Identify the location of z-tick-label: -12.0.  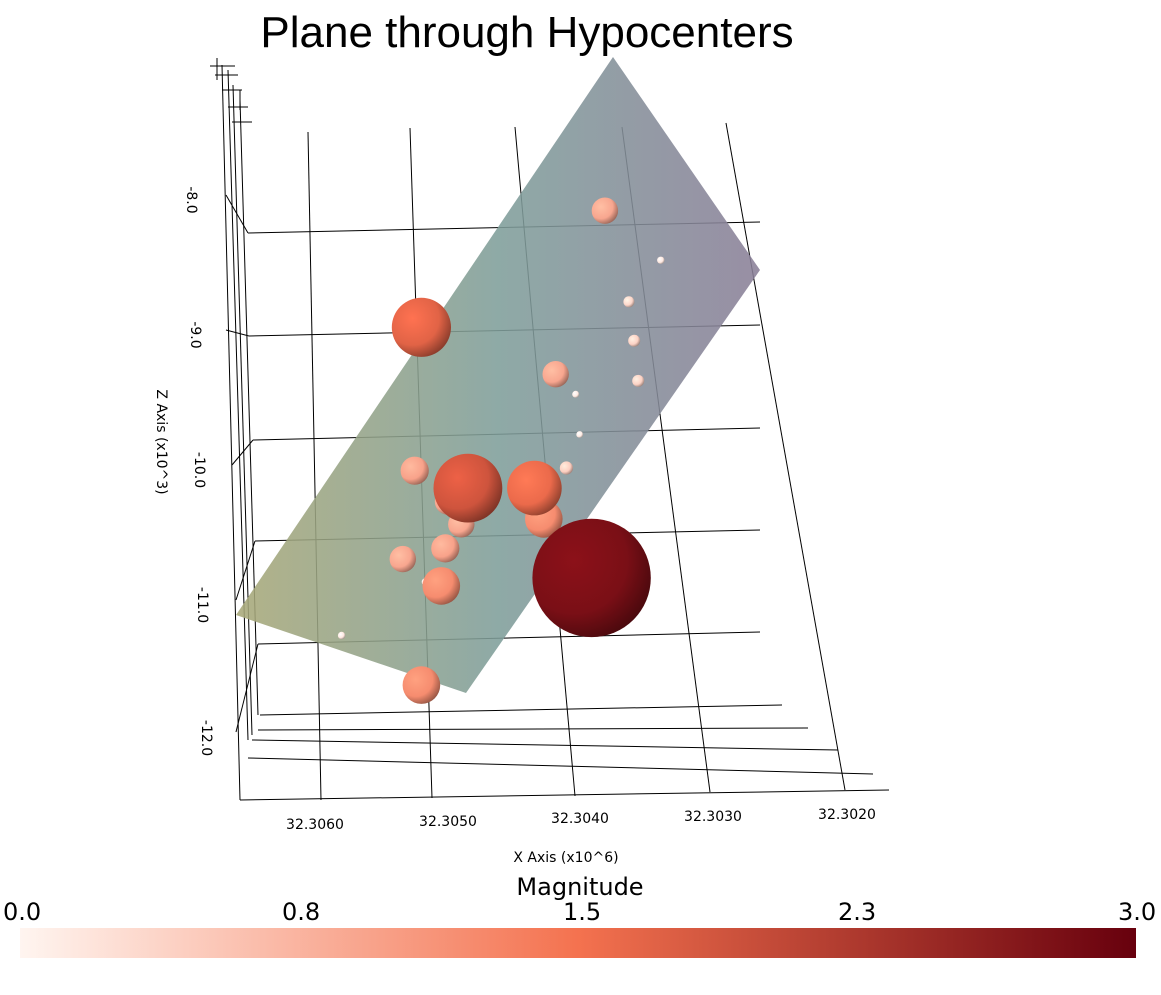
(206, 738).